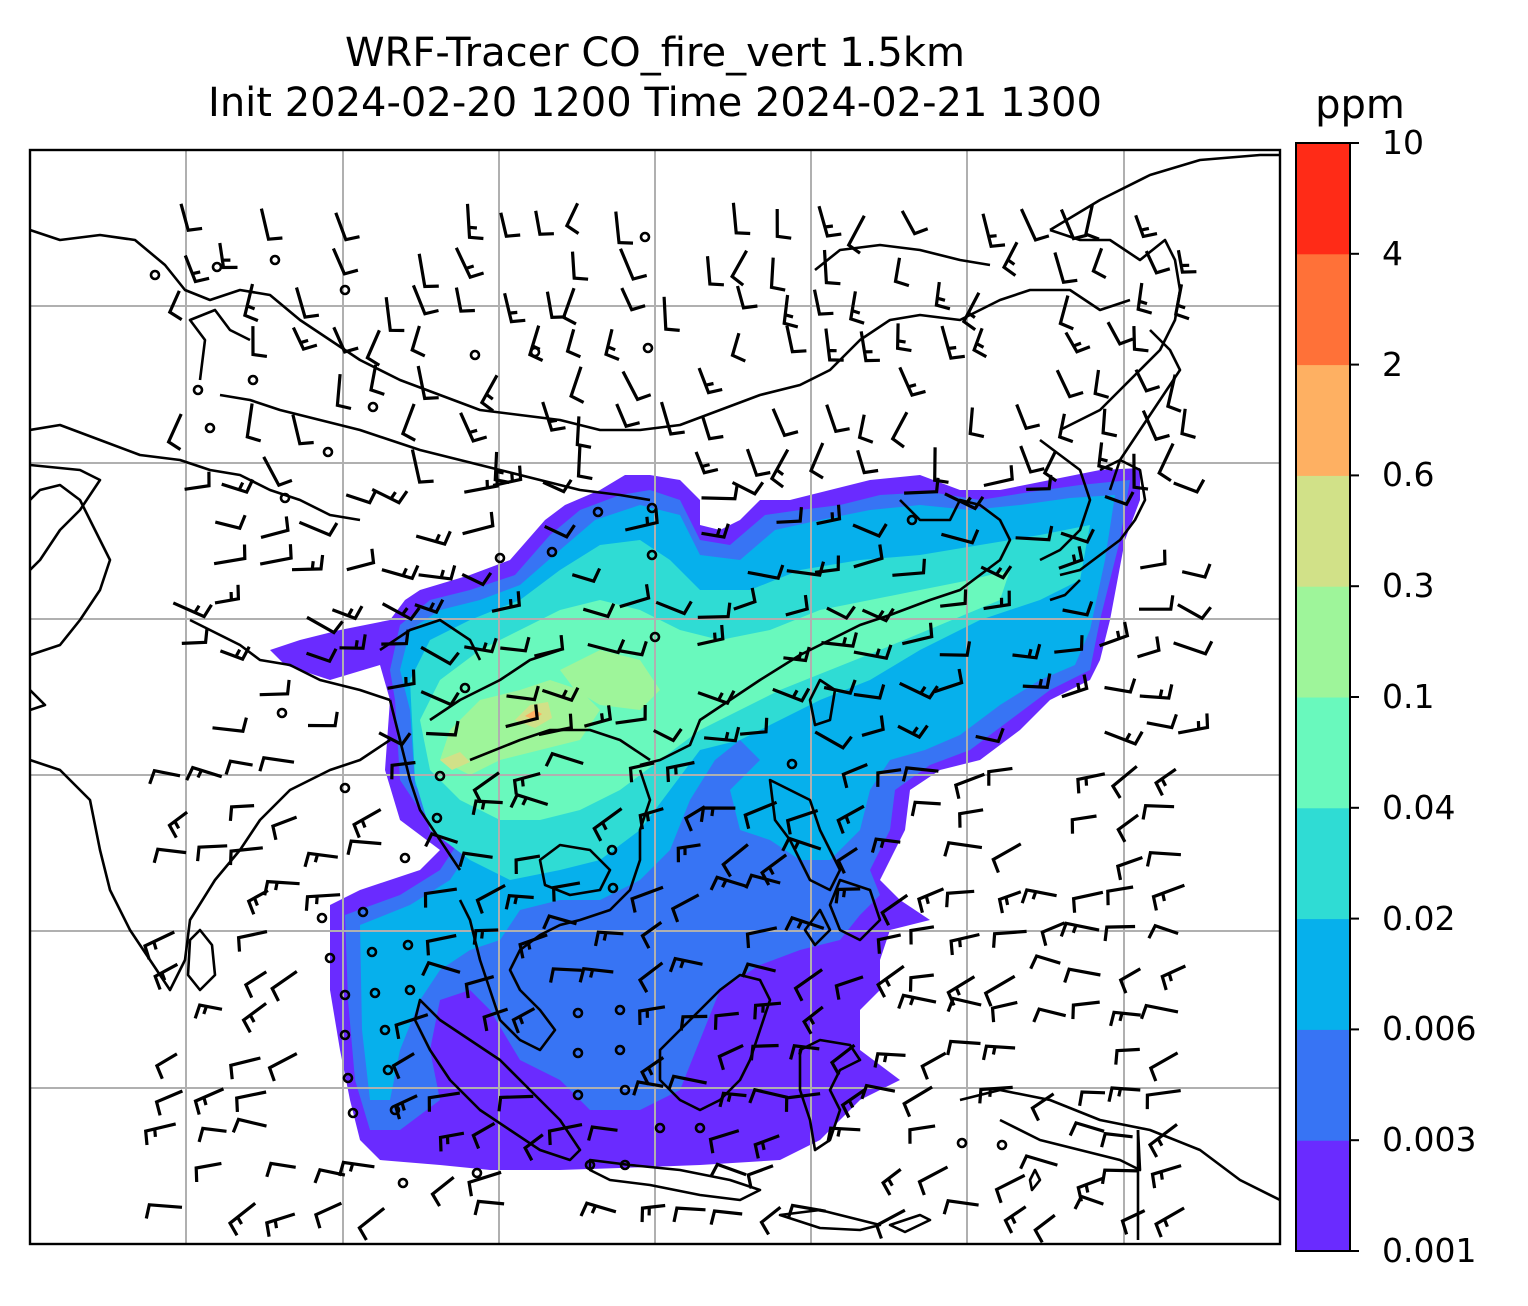  Describe the element at coordinates (1327, 697) in the screenshot. I see `colorbar` at that location.